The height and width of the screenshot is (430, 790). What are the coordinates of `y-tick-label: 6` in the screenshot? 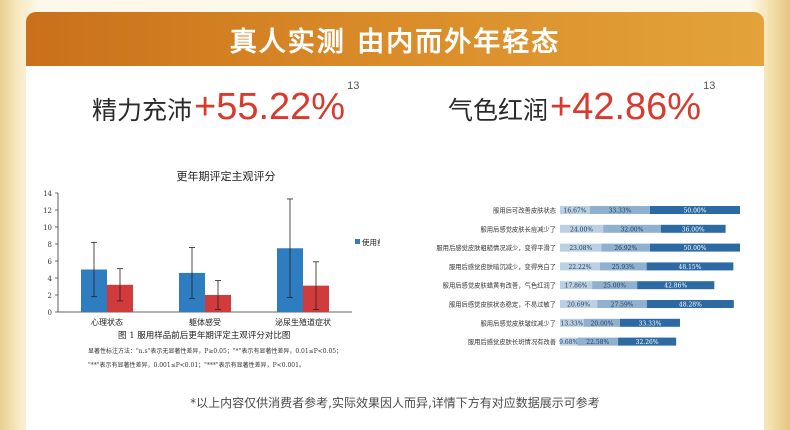 It's located at (50, 262).